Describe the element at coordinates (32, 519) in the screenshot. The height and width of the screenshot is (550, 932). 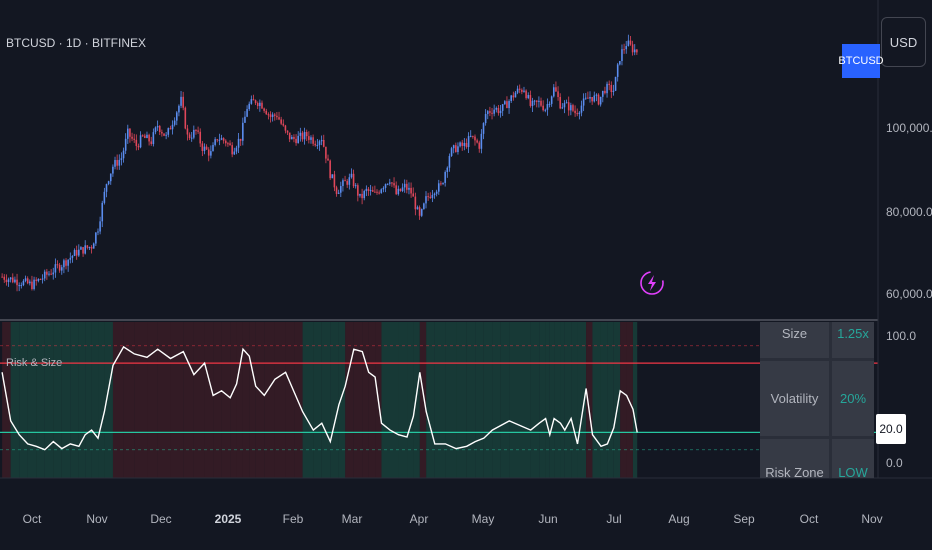
I see `time-label: Oct` at that location.